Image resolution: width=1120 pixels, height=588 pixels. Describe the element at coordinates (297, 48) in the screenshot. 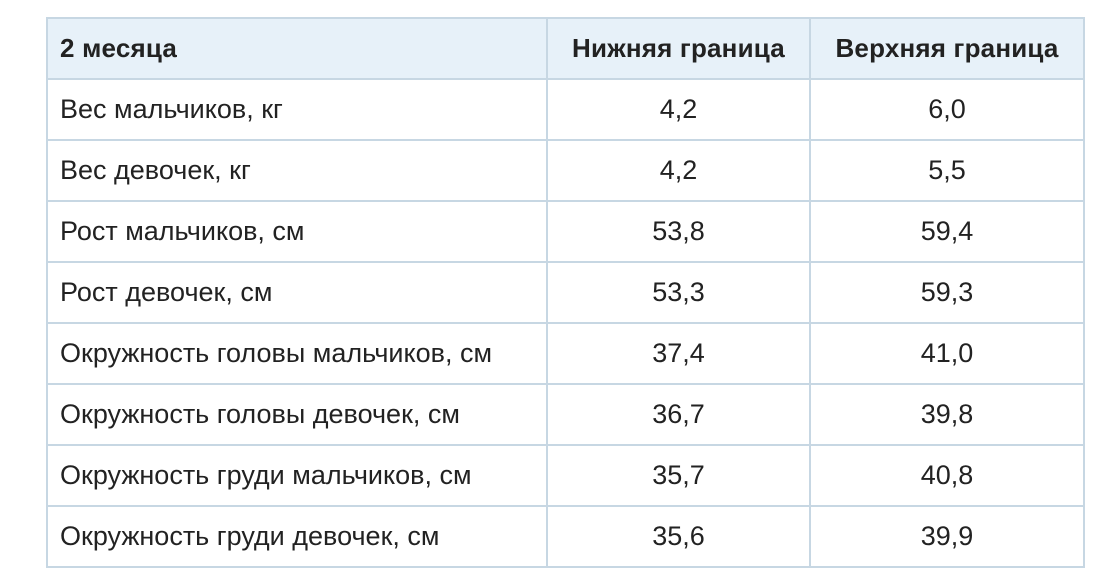

I see `header-age: 2 месяца` at that location.